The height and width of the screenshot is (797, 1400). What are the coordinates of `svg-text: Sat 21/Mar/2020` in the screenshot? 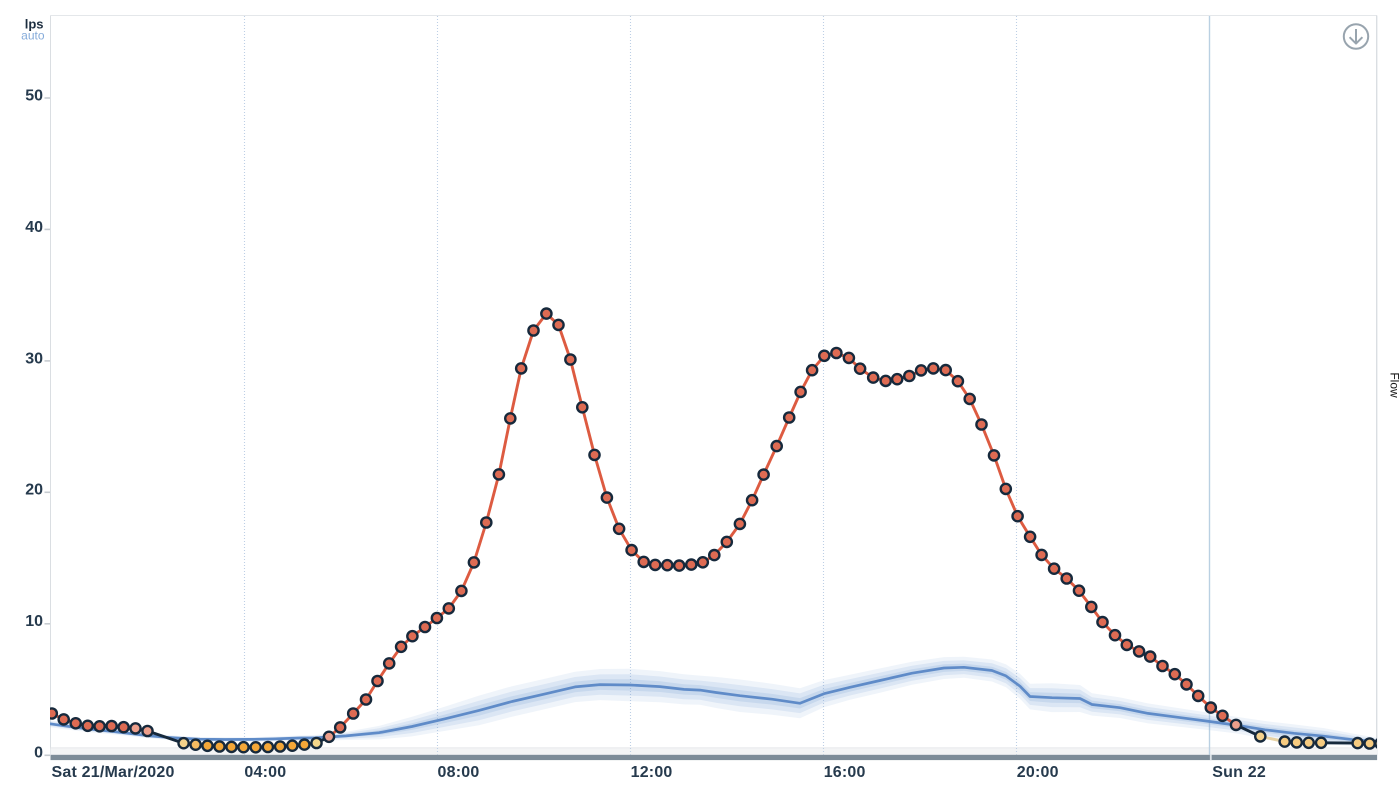 It's located at (113, 772).